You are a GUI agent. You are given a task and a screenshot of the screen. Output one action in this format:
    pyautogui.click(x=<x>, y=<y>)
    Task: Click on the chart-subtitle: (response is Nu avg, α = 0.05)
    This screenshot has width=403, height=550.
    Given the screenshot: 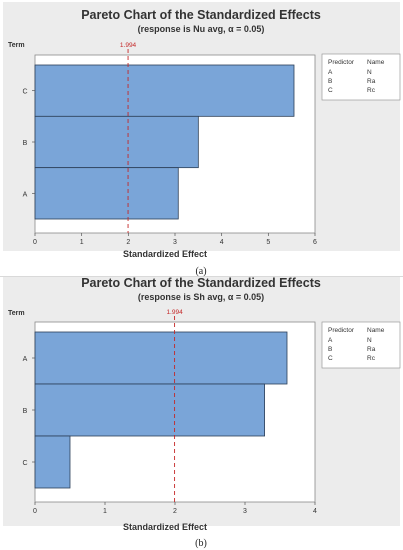 What is the action you would take?
    pyautogui.click(x=201, y=29)
    